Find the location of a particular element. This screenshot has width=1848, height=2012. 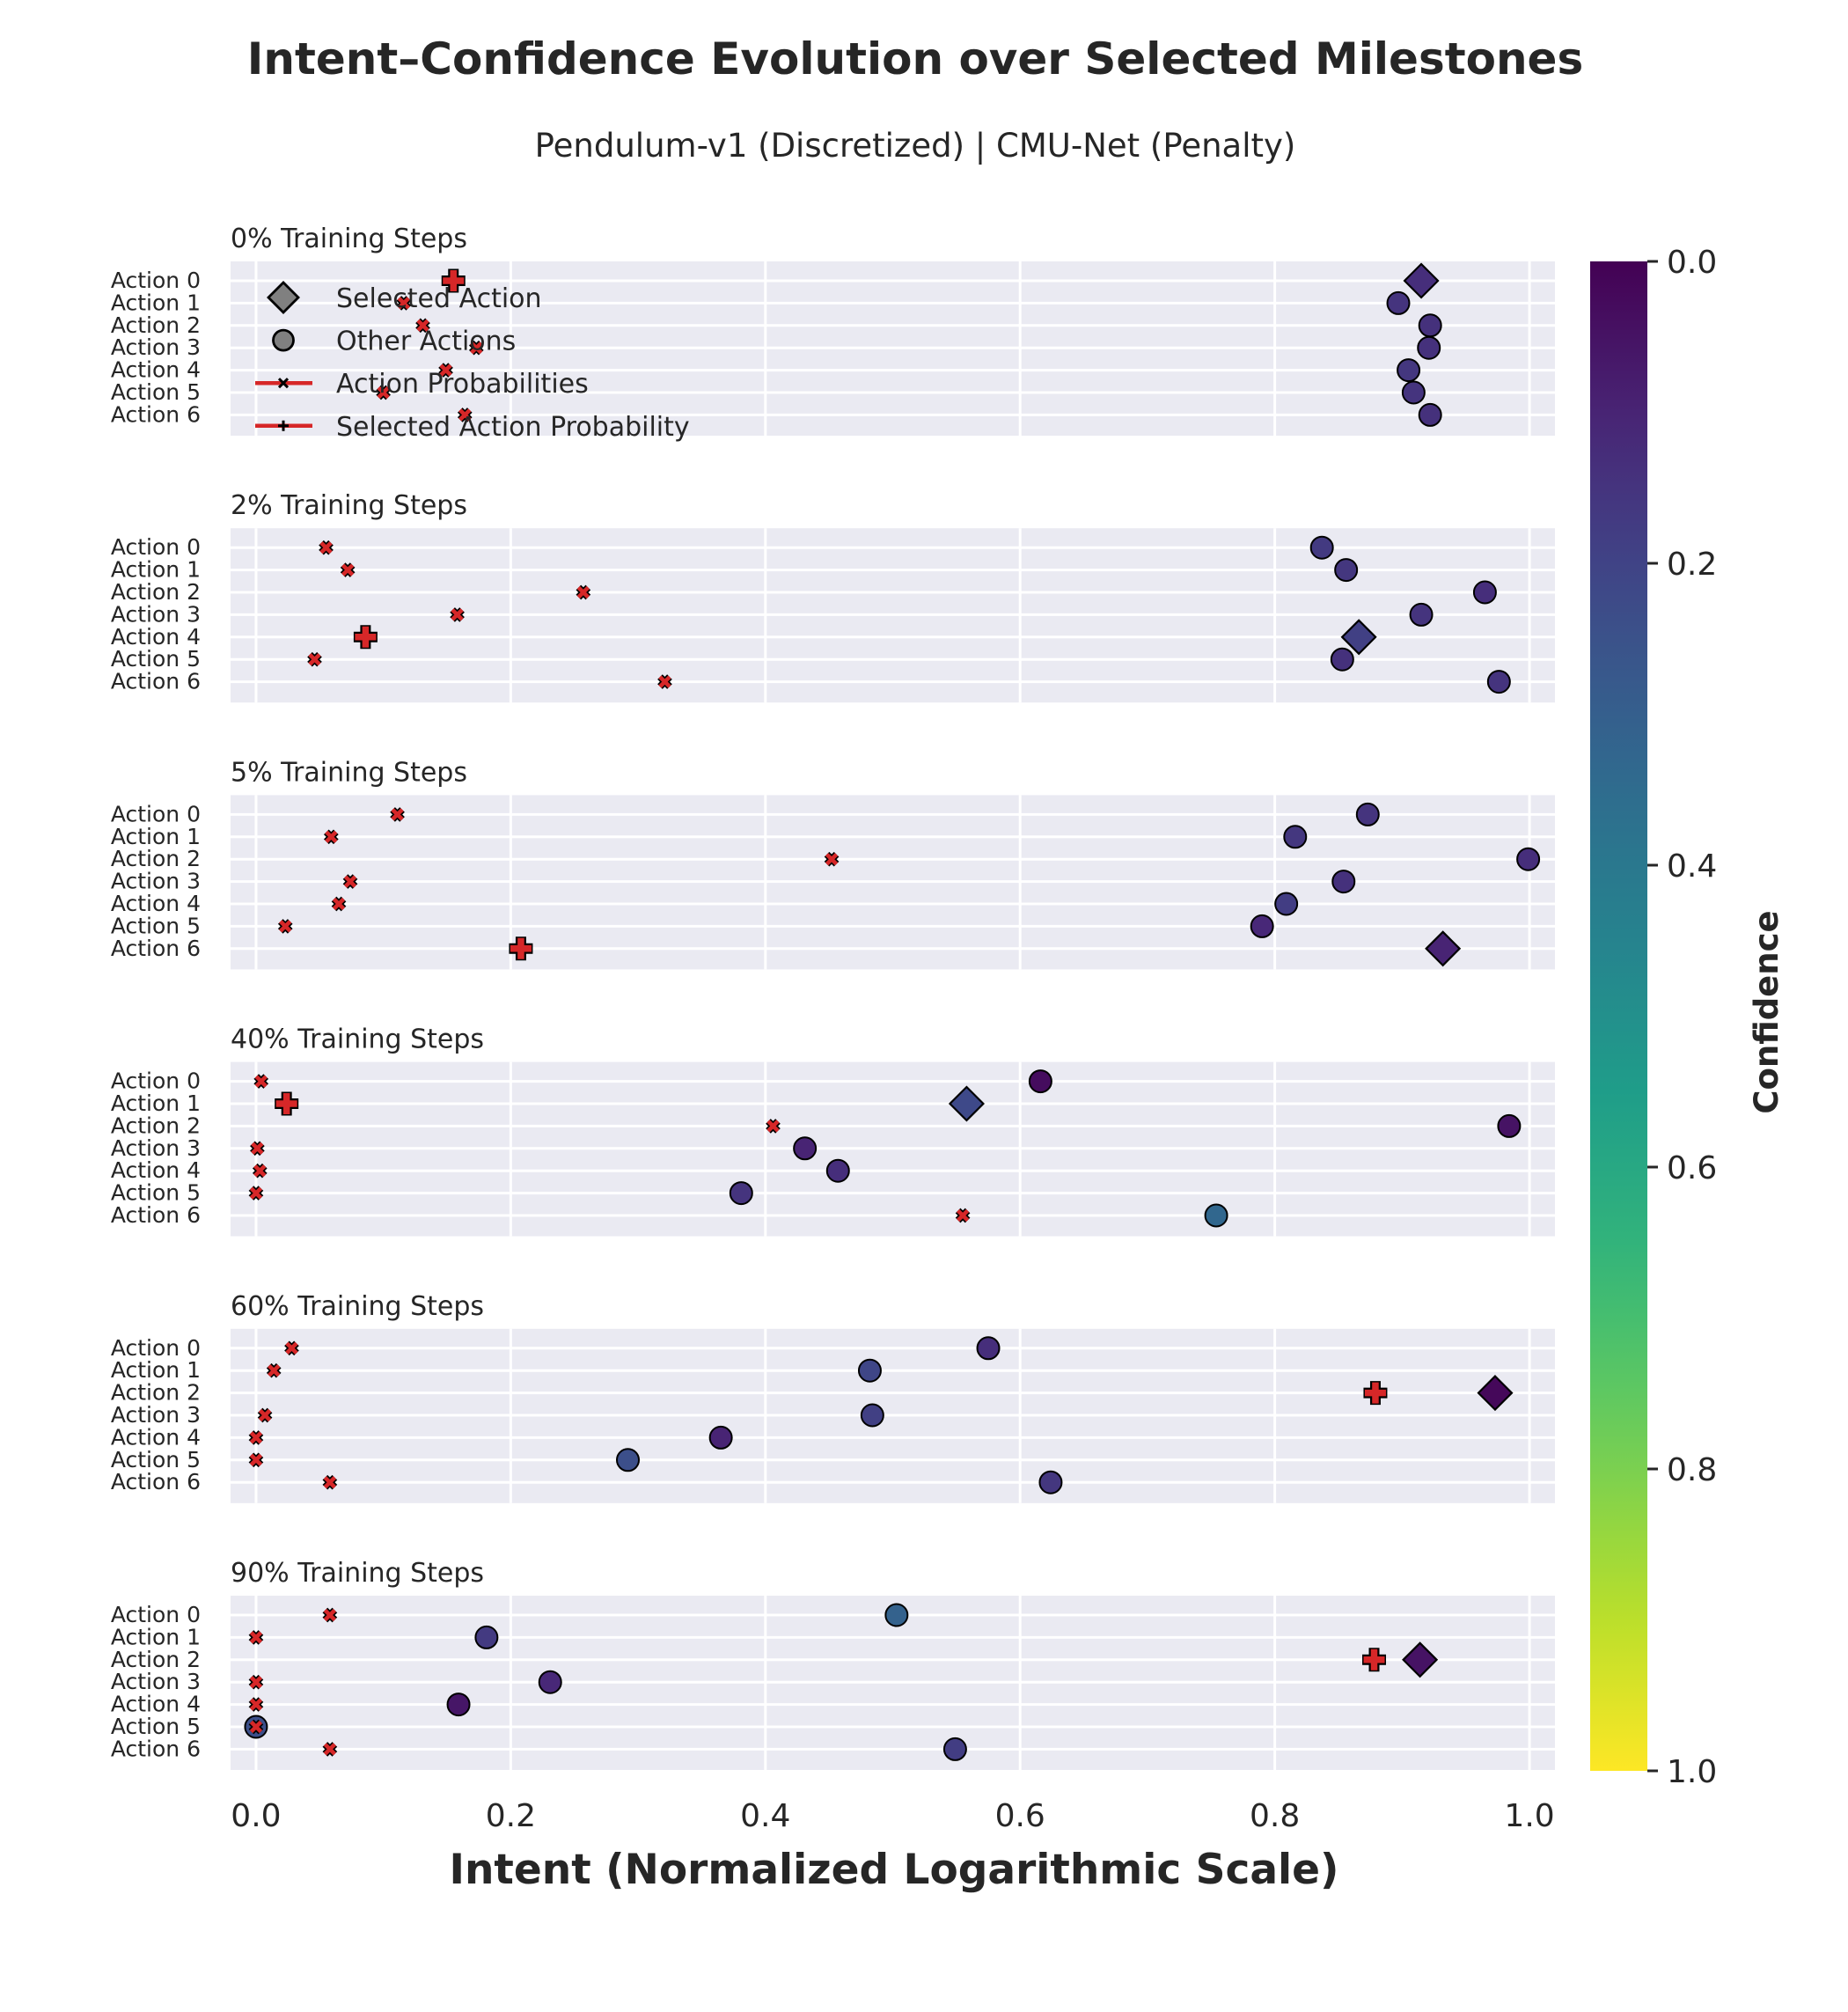

panel-title: 90% Training Steps is located at coordinates (358, 1573).